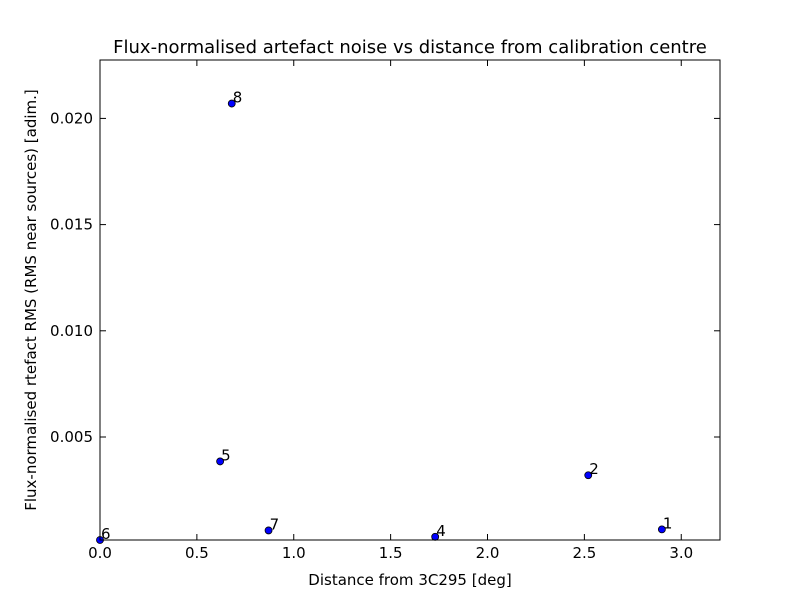 This screenshot has height=600, width=800. I want to click on x-tick-label: 0.0, so click(100, 553).